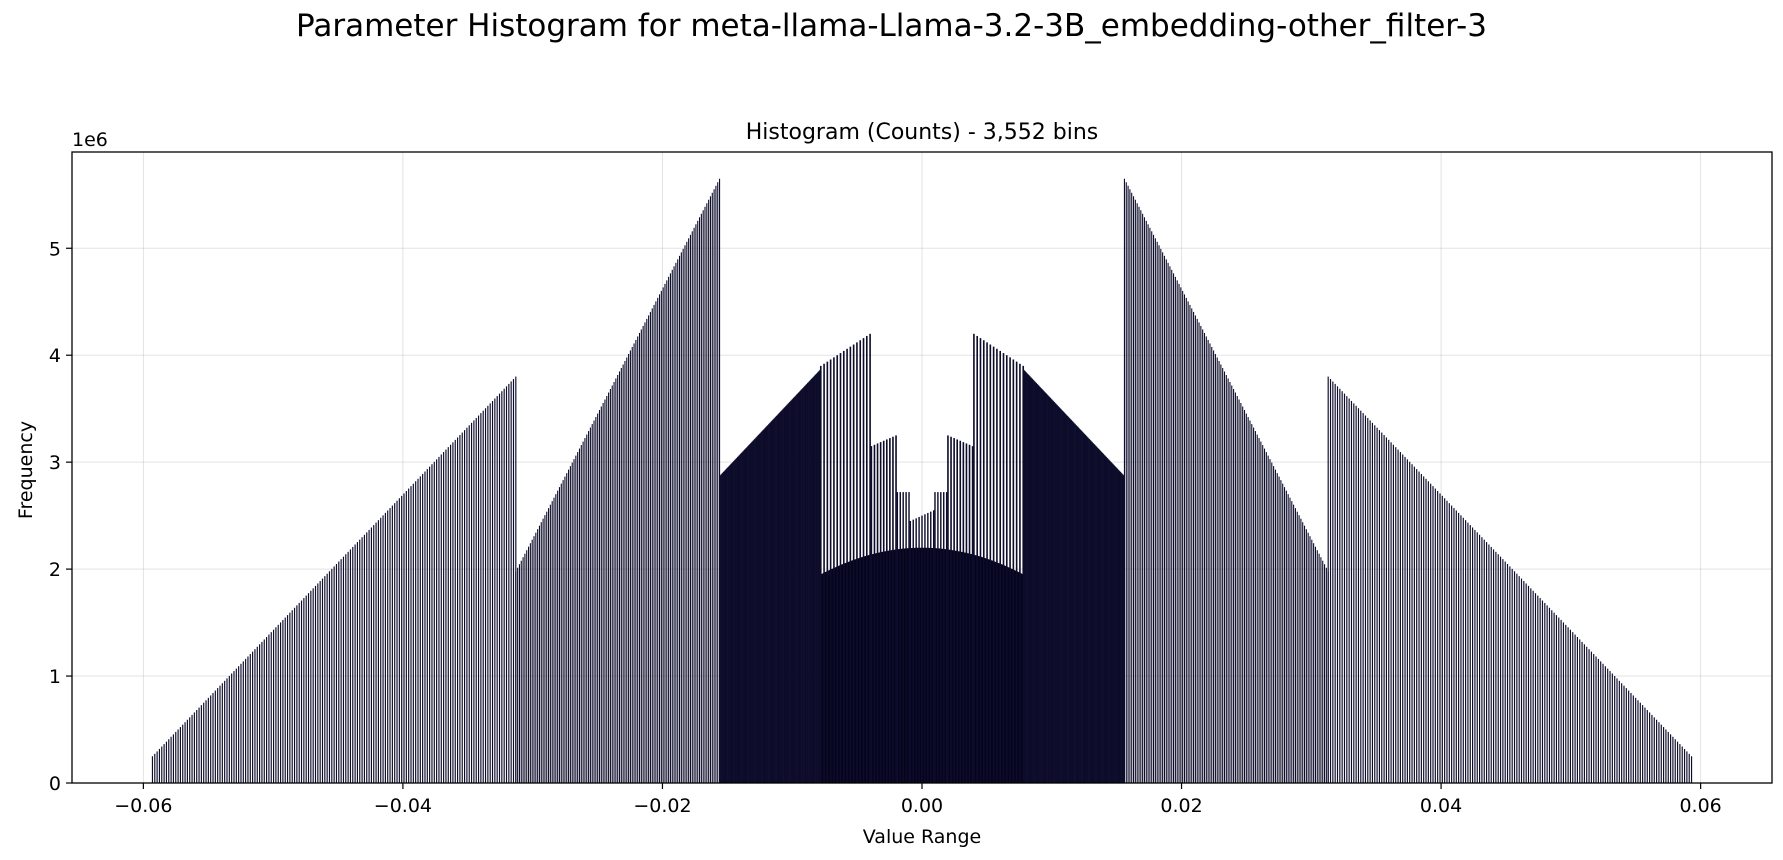 The image size is (1783, 860). What do you see at coordinates (922, 806) in the screenshot?
I see `x-tick-label: 0.00` at bounding box center [922, 806].